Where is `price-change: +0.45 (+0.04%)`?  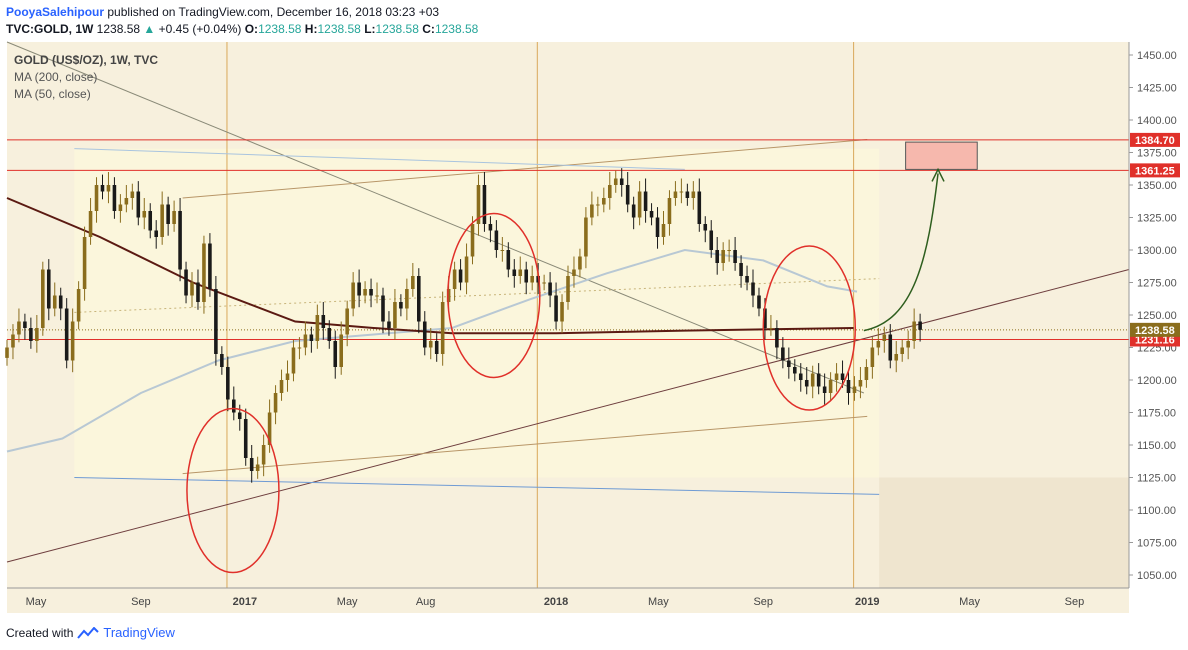 price-change: +0.45 (+0.04%) is located at coordinates (200, 29).